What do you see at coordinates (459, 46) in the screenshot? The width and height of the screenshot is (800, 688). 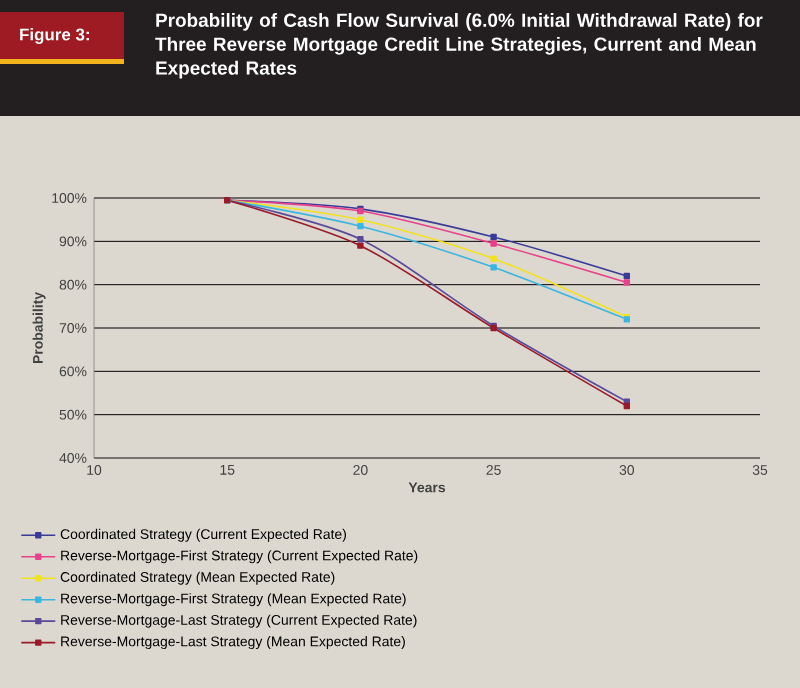 I see `chart-title: Probability of Cash Flow Survival (6.0% Initial Withdrawal Rate) for Three Reverse Mortgage Credit Line Strategies, Current and Mean Expected Rates` at bounding box center [459, 46].